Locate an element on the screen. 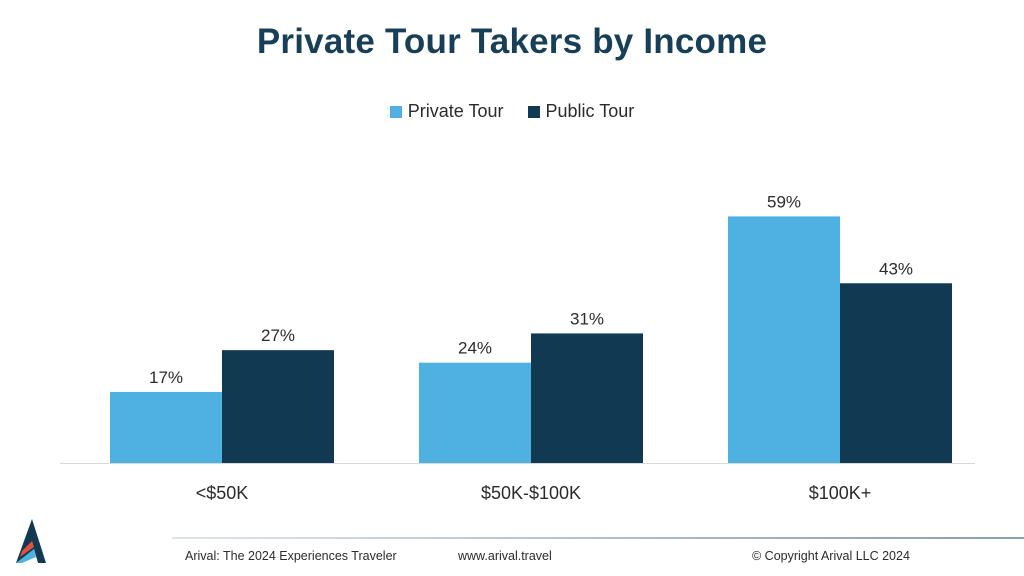 Image resolution: width=1024 pixels, height=576 pixels. legend-label-private: Private Tour is located at coordinates (455, 111).